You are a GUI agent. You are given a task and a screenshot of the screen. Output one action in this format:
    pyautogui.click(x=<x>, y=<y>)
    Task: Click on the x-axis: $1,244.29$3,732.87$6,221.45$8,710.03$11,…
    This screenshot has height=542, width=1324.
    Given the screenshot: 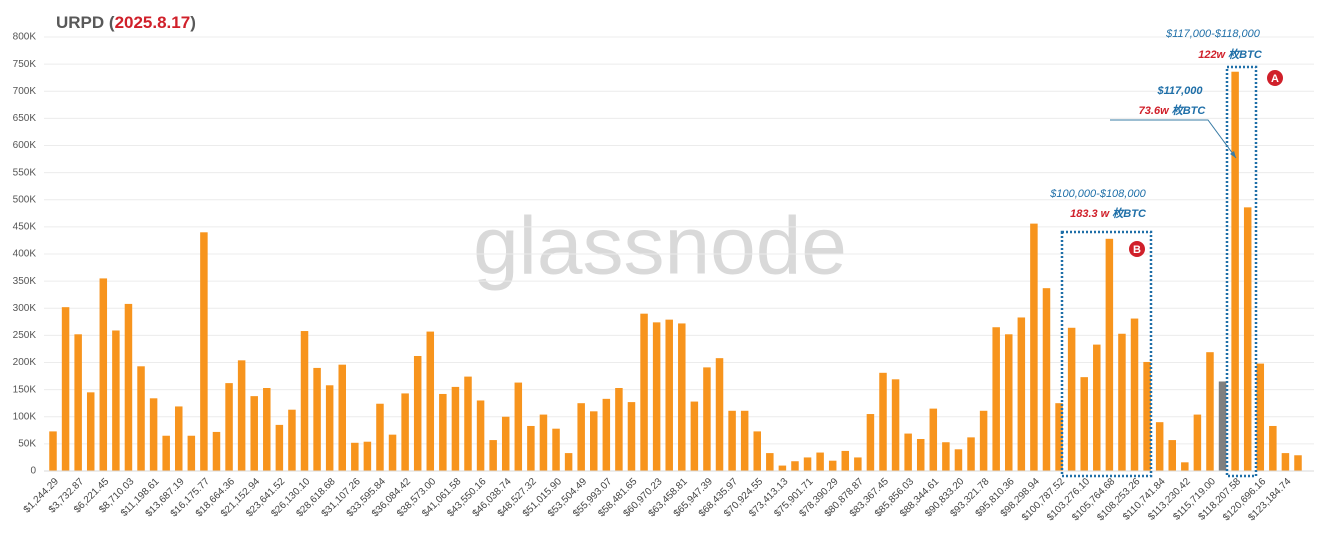 What is the action you would take?
    pyautogui.click(x=668, y=496)
    